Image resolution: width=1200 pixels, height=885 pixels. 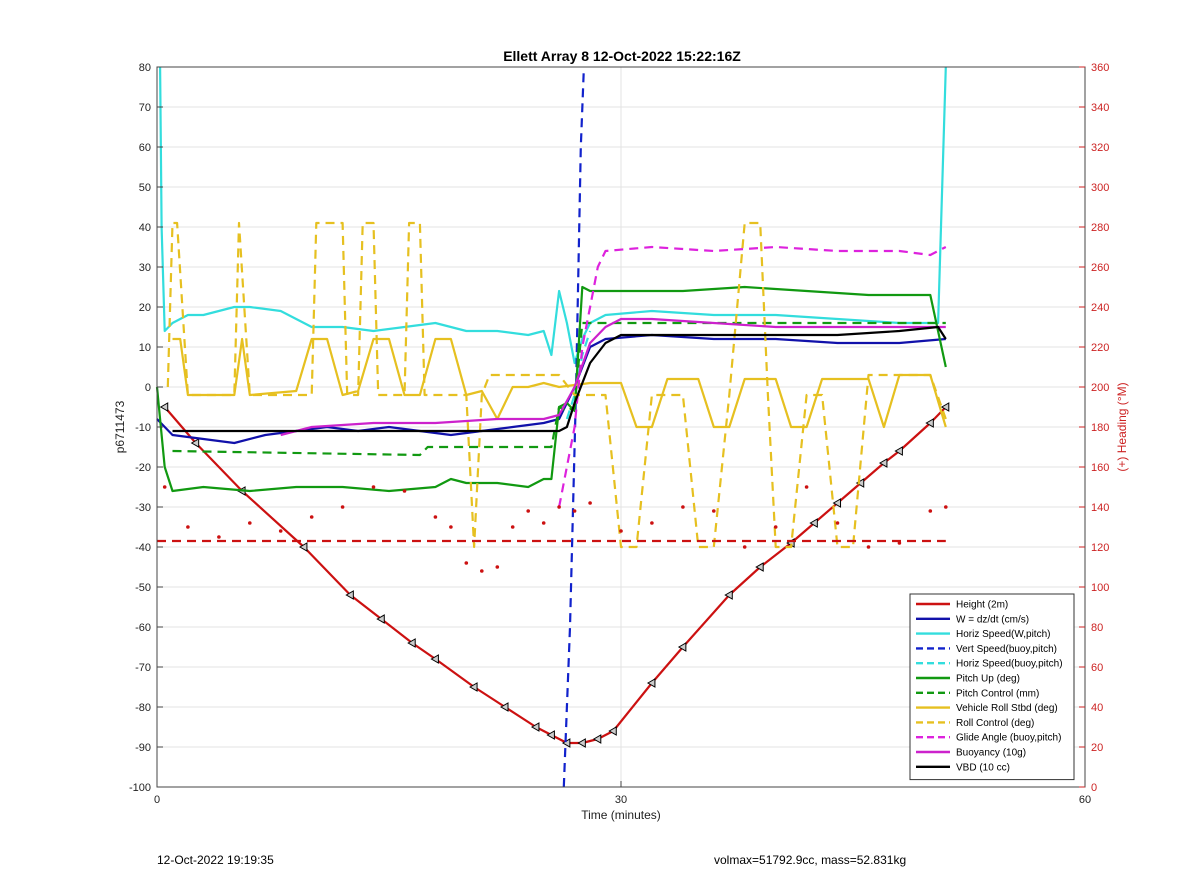 What do you see at coordinates (1100, 188) in the screenshot?
I see `y2-tick-label: 300` at bounding box center [1100, 188].